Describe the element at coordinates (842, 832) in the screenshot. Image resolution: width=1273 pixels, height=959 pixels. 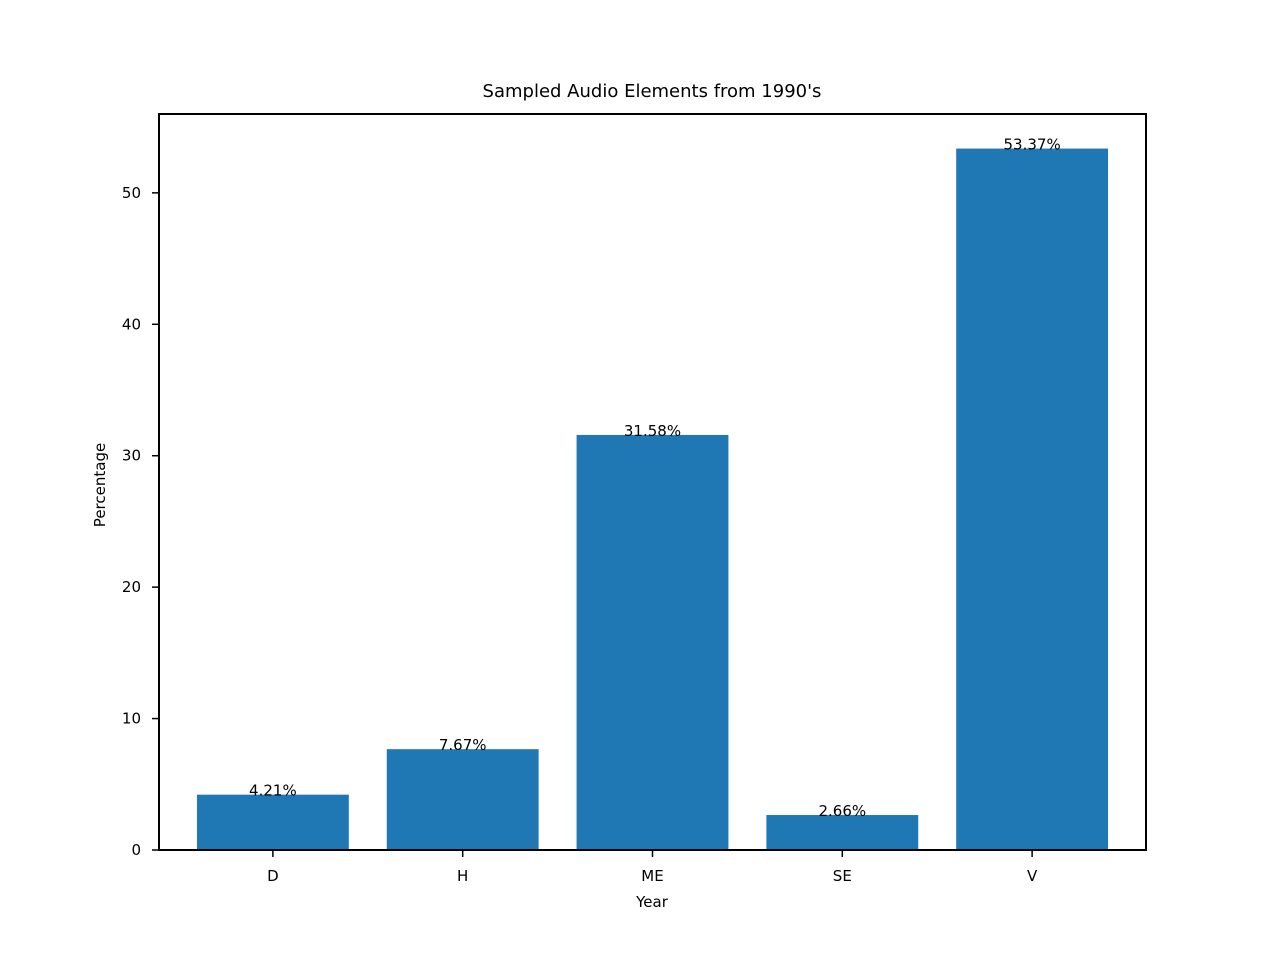
I see `bar-se` at that location.